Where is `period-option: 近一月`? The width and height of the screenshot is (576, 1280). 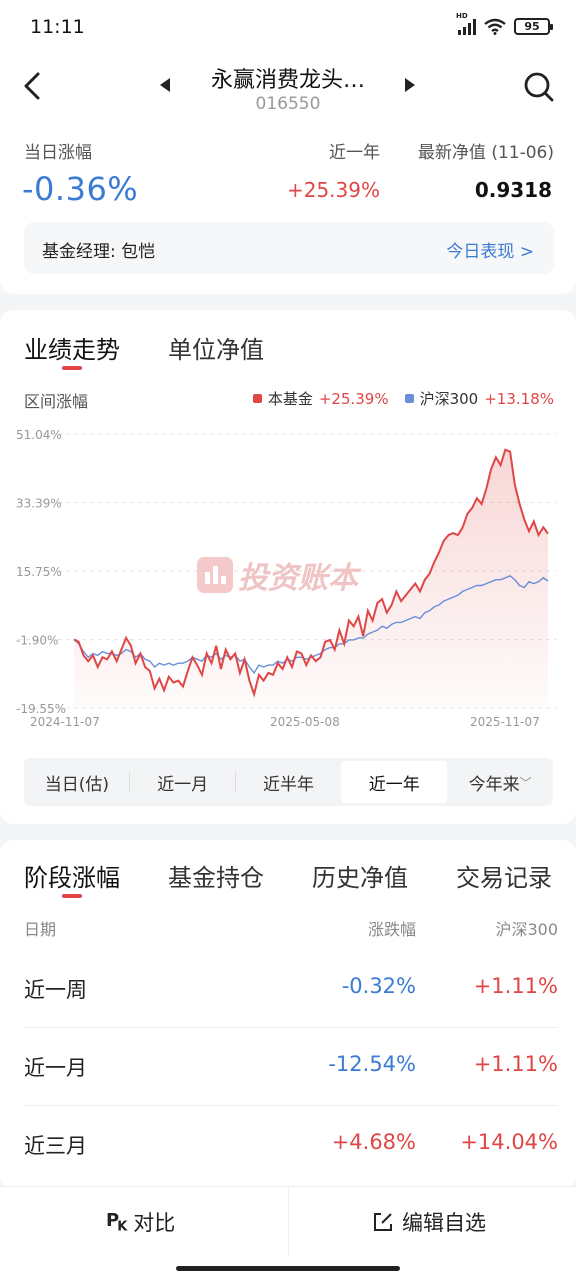
period-option: 近一月 is located at coordinates (183, 782).